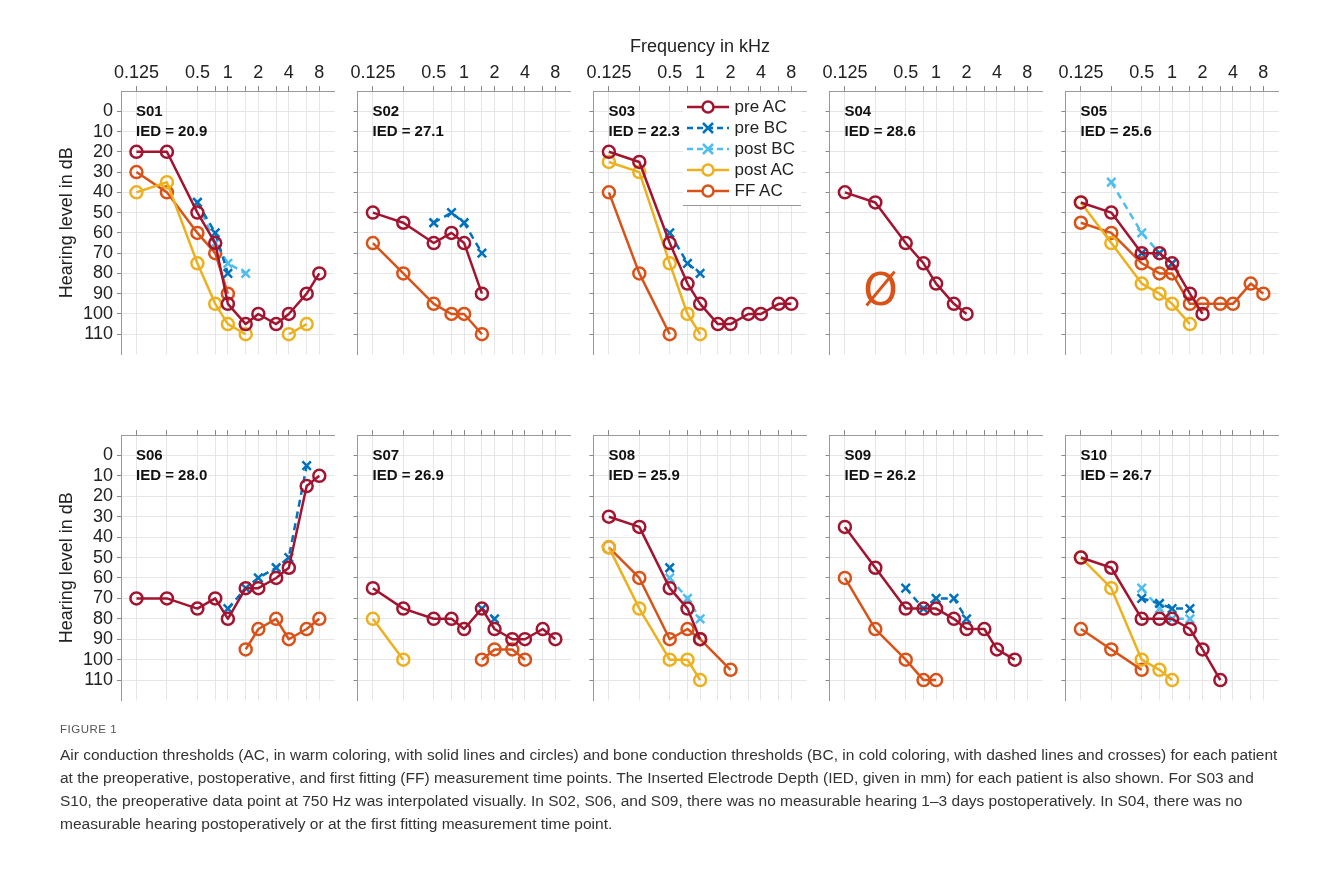 This screenshot has width=1331, height=883. Describe the element at coordinates (386, 111) in the screenshot. I see `text: S02` at that location.